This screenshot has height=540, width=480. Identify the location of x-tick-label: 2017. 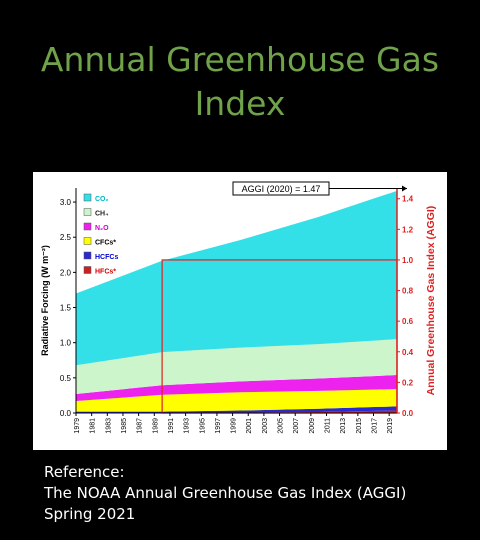
(375, 426).